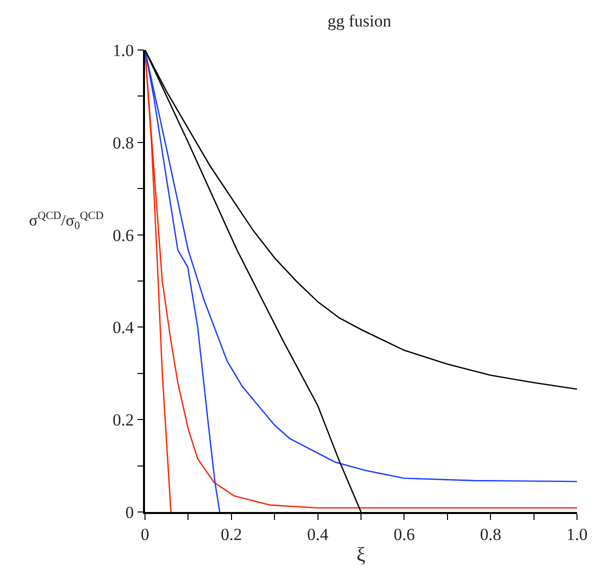 This screenshot has height=584, width=599. I want to click on y-tick-label: 0.8, so click(123, 142).